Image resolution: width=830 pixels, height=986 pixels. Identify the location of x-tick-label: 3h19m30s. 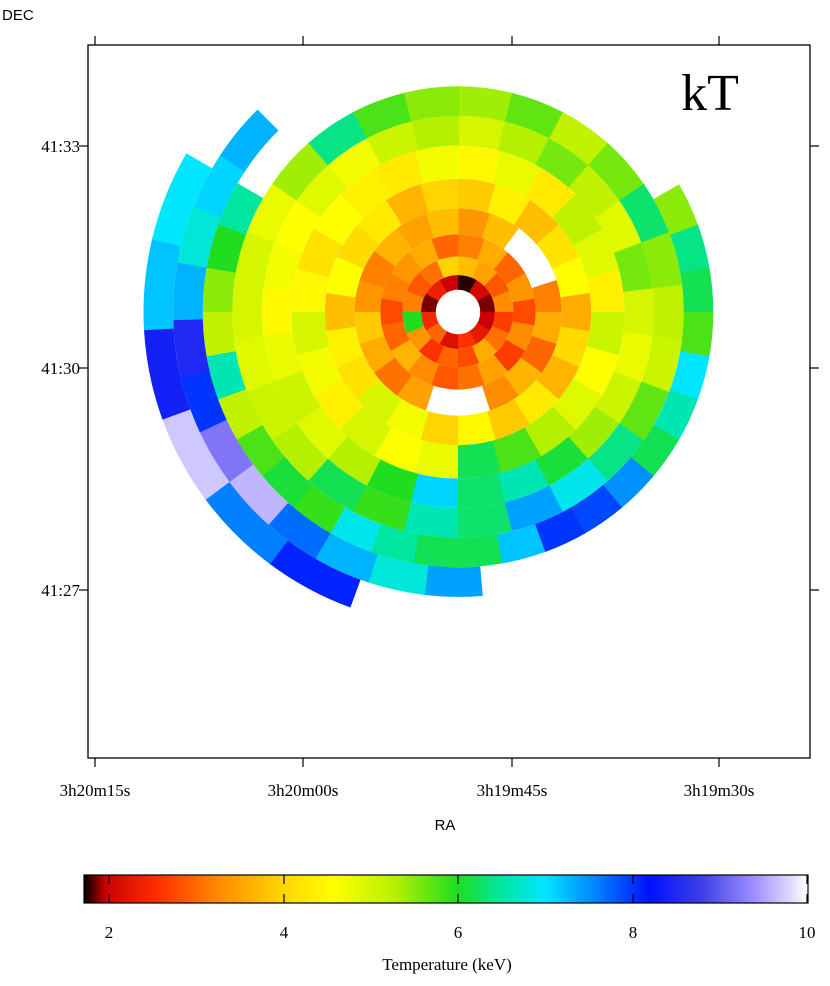
(719, 790).